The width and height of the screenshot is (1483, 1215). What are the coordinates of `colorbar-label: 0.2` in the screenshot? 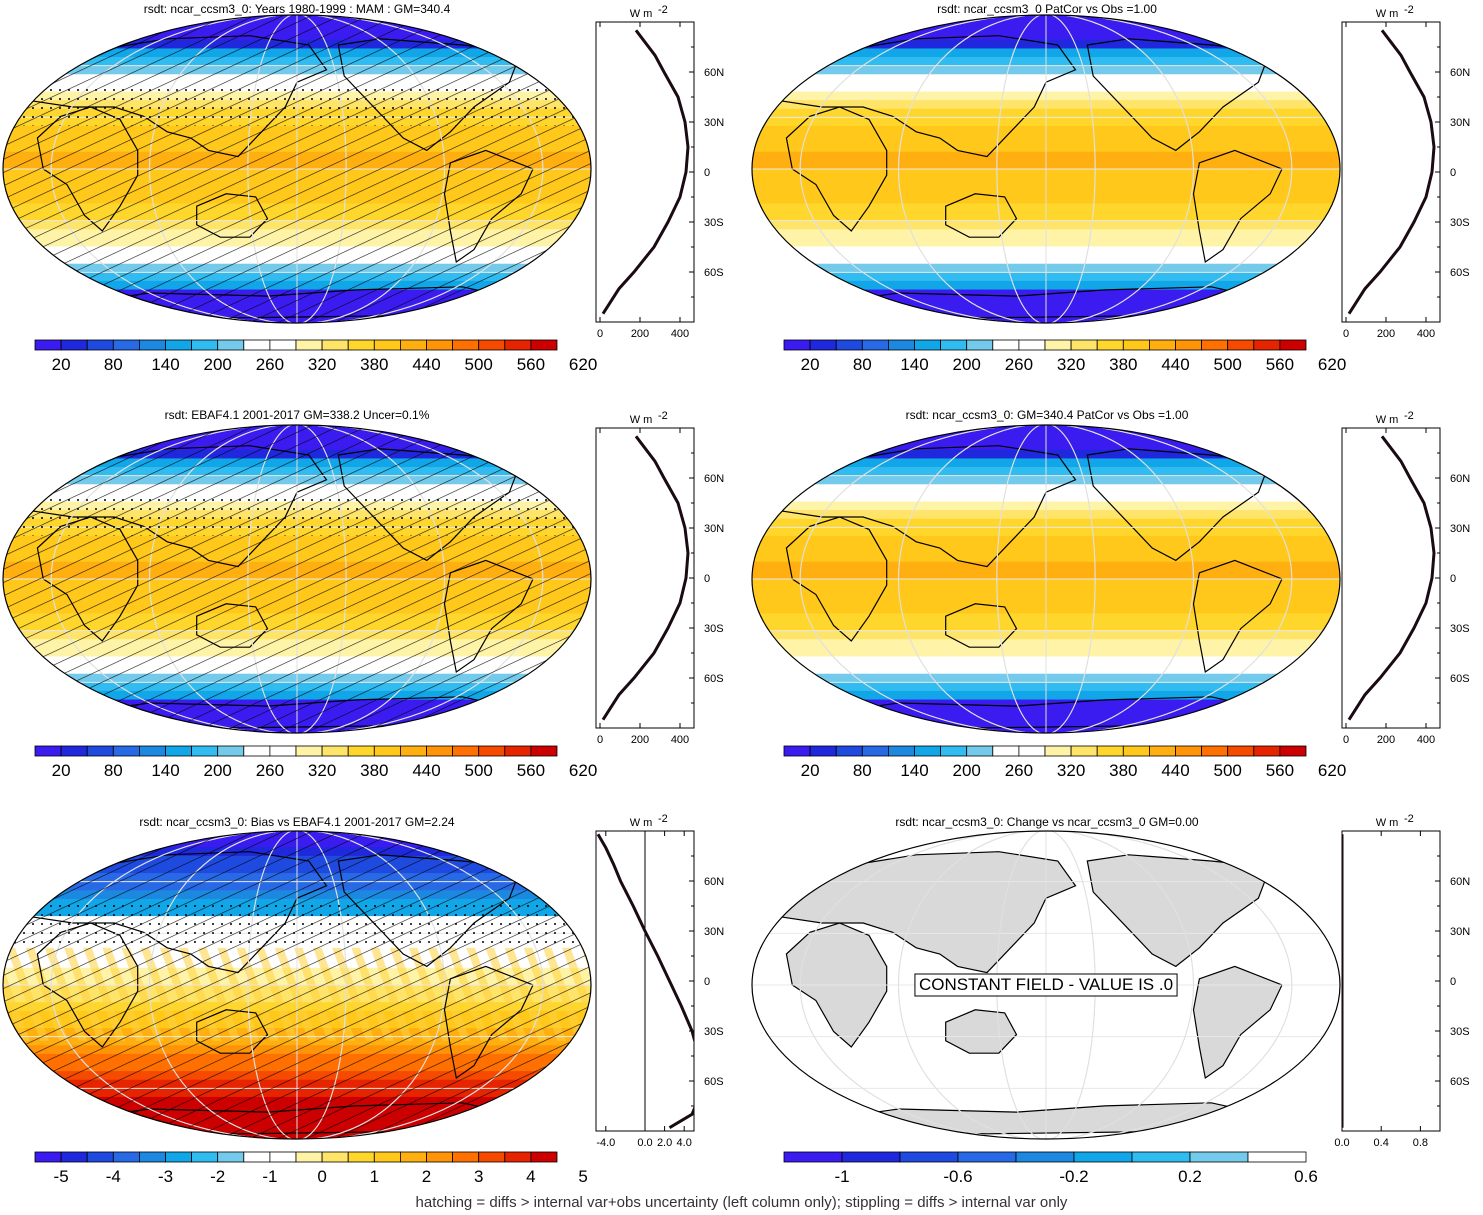 It's located at (1190, 1176).